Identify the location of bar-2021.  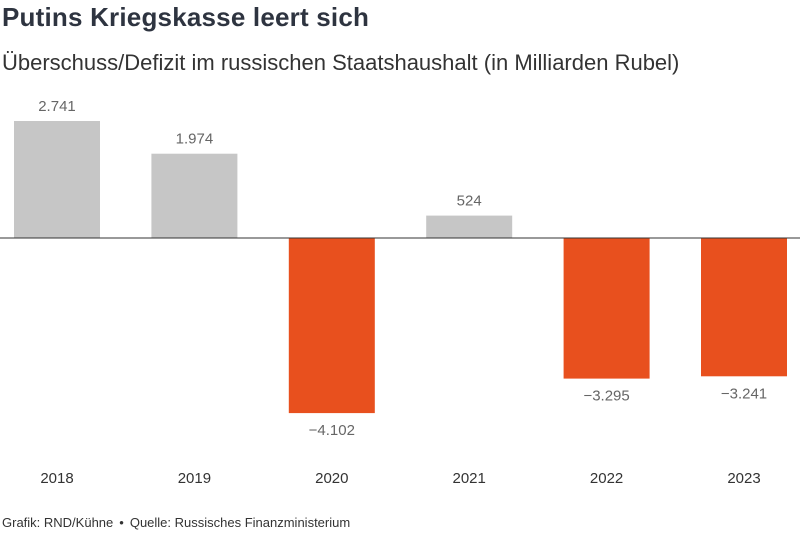
(469, 226).